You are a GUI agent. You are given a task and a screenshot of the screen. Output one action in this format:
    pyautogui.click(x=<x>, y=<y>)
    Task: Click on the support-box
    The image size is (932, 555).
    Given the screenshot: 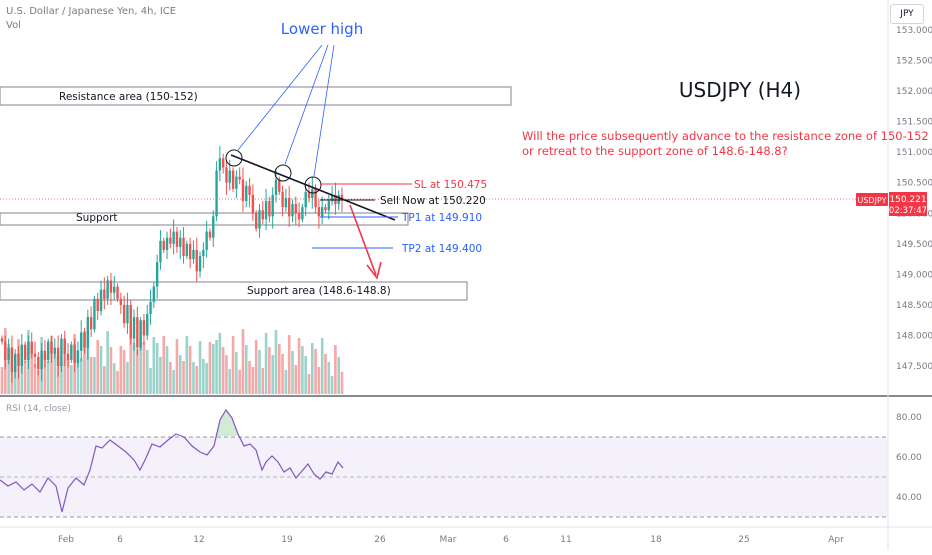 What is the action you would take?
    pyautogui.click(x=204, y=219)
    